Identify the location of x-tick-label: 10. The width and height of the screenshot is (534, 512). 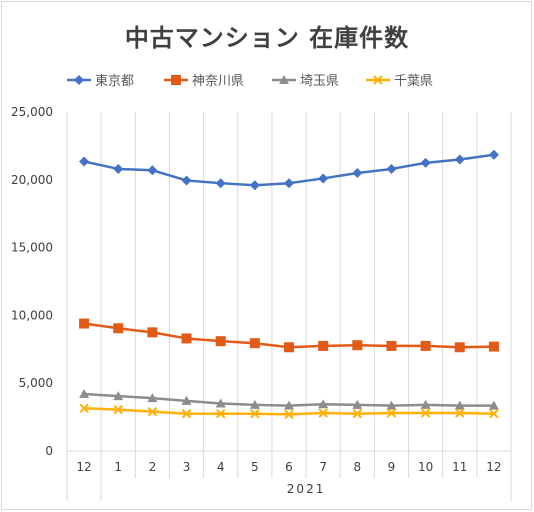
(425, 467).